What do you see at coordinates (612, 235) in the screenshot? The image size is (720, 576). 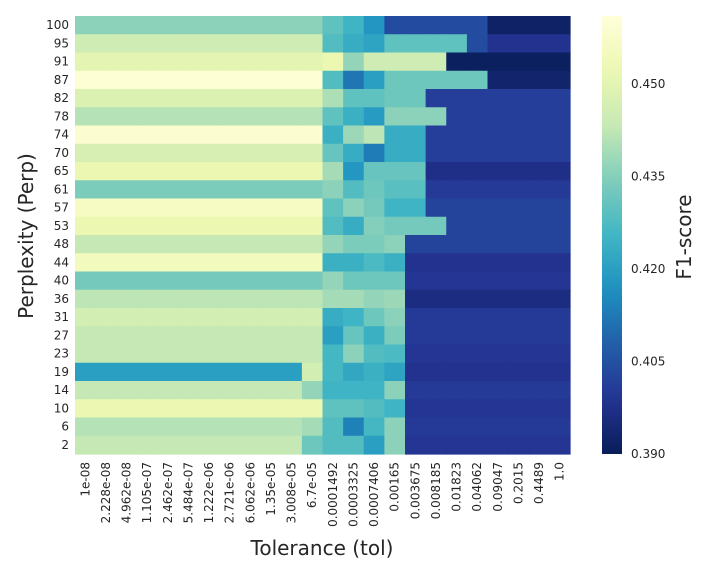 I see `colorbar` at bounding box center [612, 235].